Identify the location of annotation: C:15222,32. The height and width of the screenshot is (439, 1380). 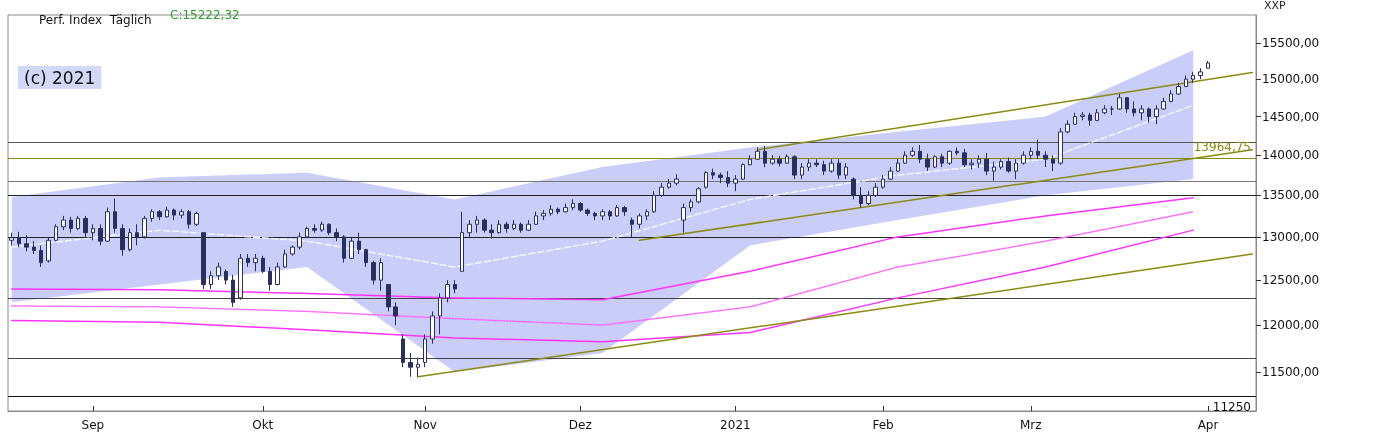
(205, 15).